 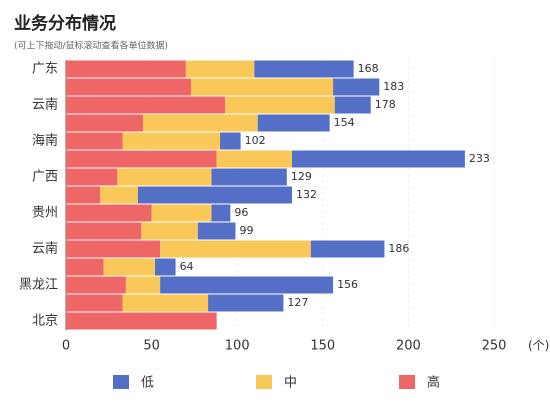 What do you see at coordinates (494, 346) in the screenshot?
I see `x-tick-label: 250` at bounding box center [494, 346].